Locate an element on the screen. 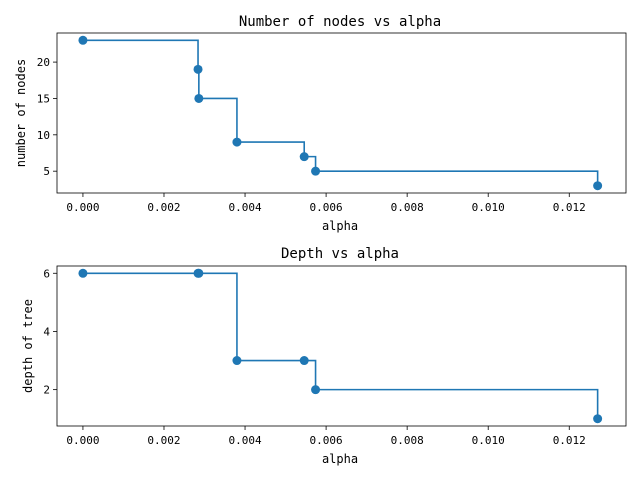 This screenshot has height=480, width=640. chart-depth-x-tick-label: 0.012 is located at coordinates (569, 440).